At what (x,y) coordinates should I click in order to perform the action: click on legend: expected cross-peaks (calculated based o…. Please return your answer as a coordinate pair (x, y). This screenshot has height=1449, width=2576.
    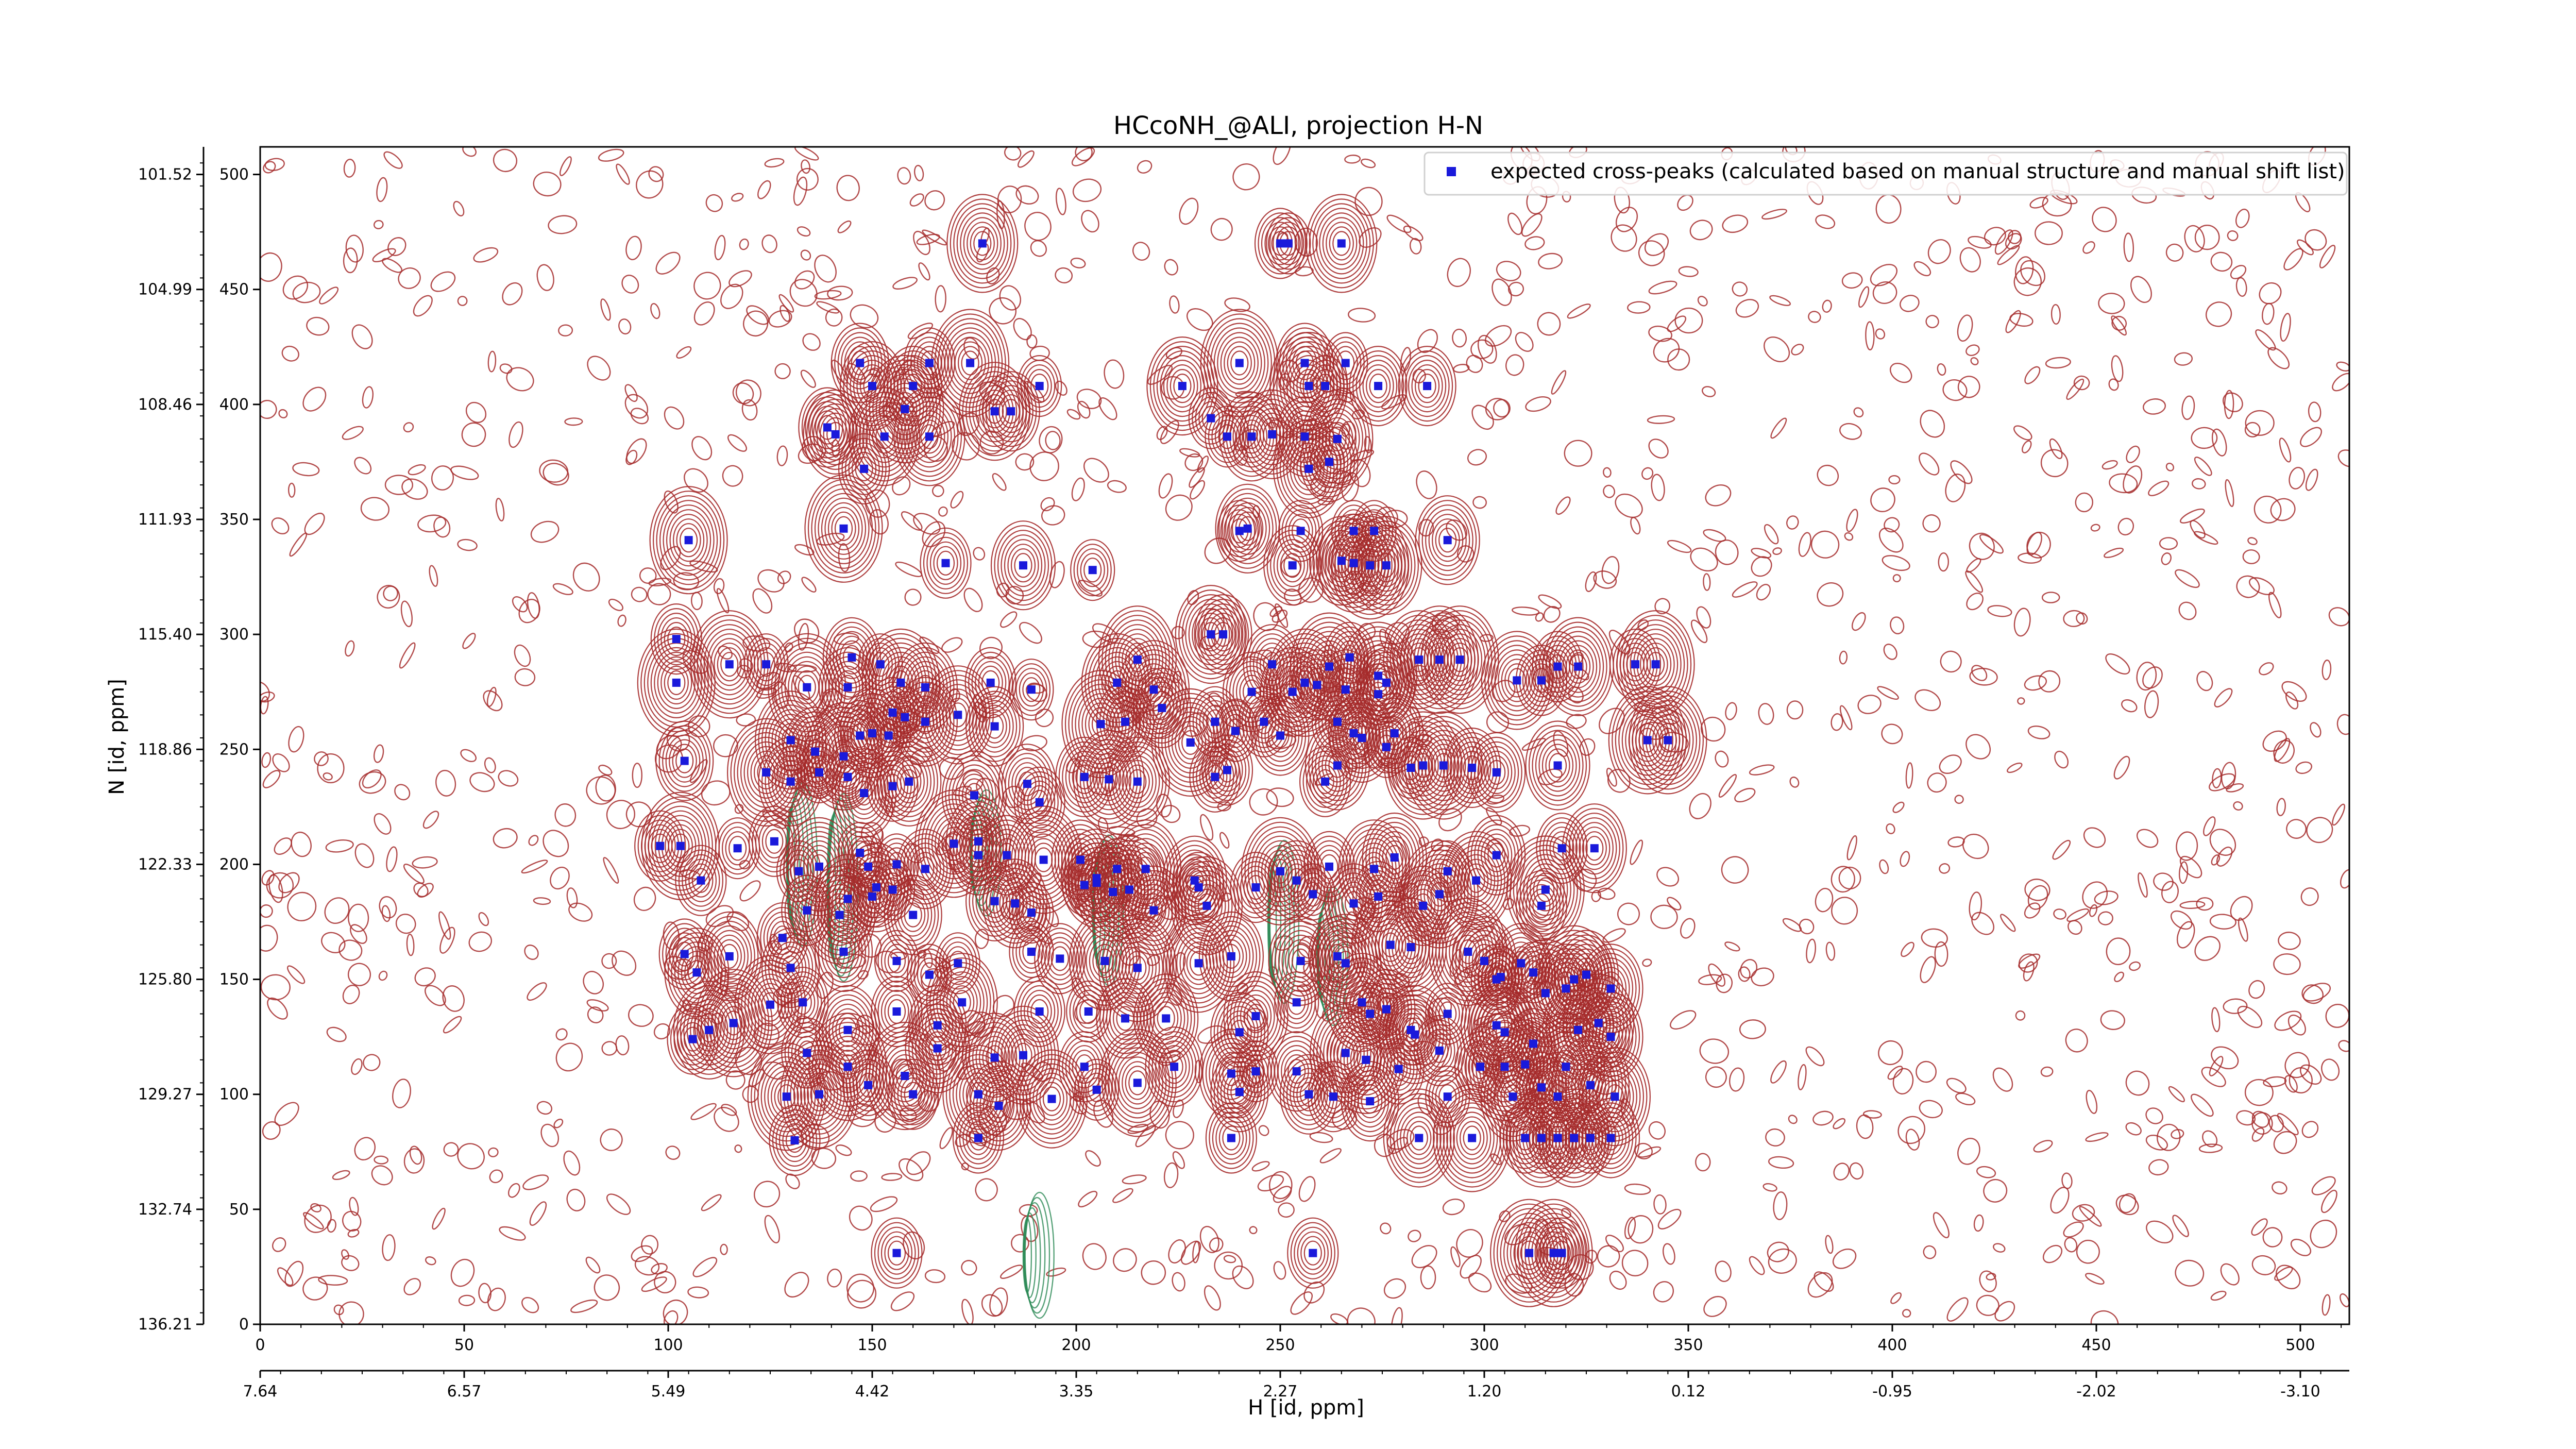
    Looking at the image, I should click on (1885, 173).